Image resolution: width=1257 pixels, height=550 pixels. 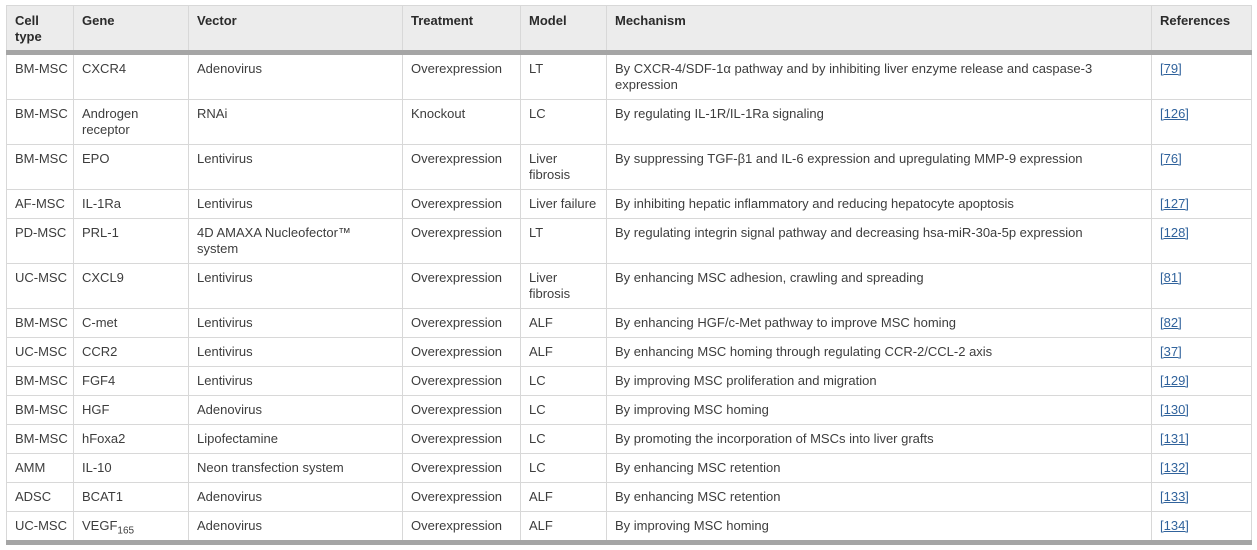 I want to click on reference-link: [79], so click(x=1171, y=68).